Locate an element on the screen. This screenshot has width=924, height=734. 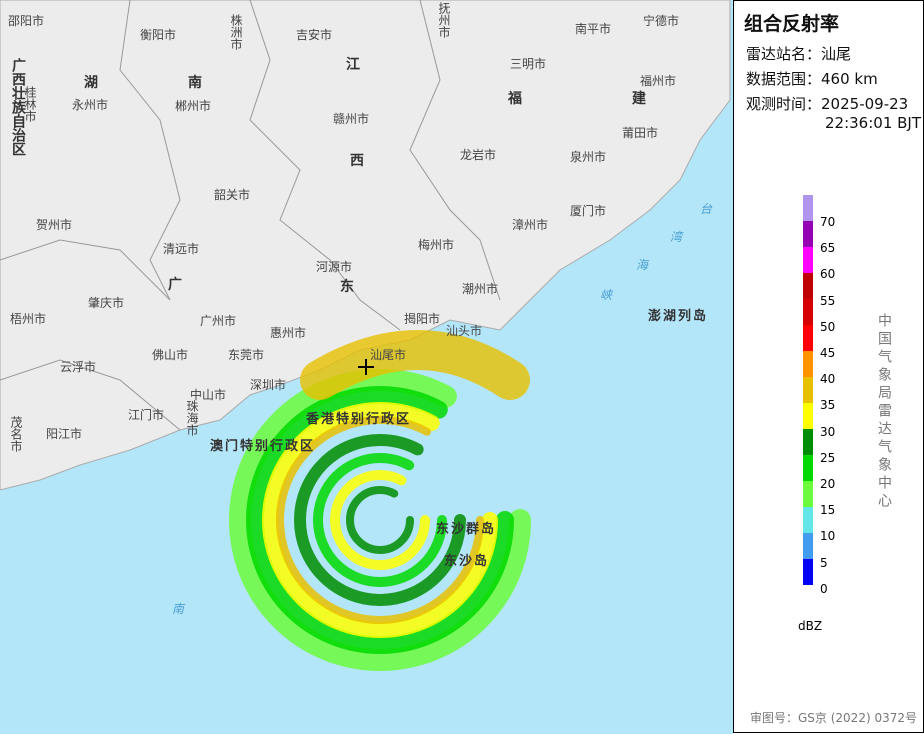
legend-tick: 5 is located at coordinates (824, 562).